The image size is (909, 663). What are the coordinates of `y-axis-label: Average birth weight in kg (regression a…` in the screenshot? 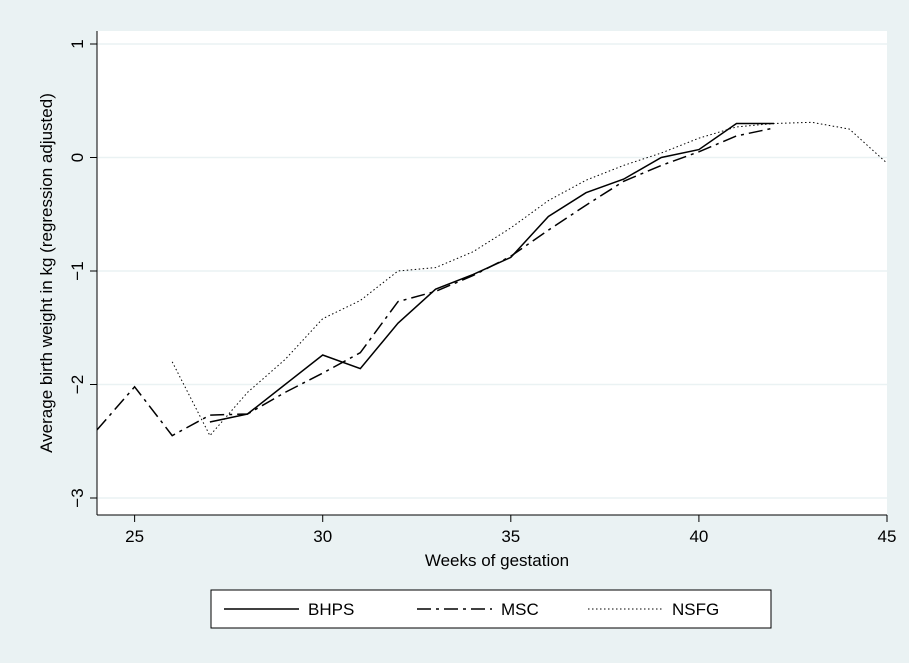 It's located at (46, 273).